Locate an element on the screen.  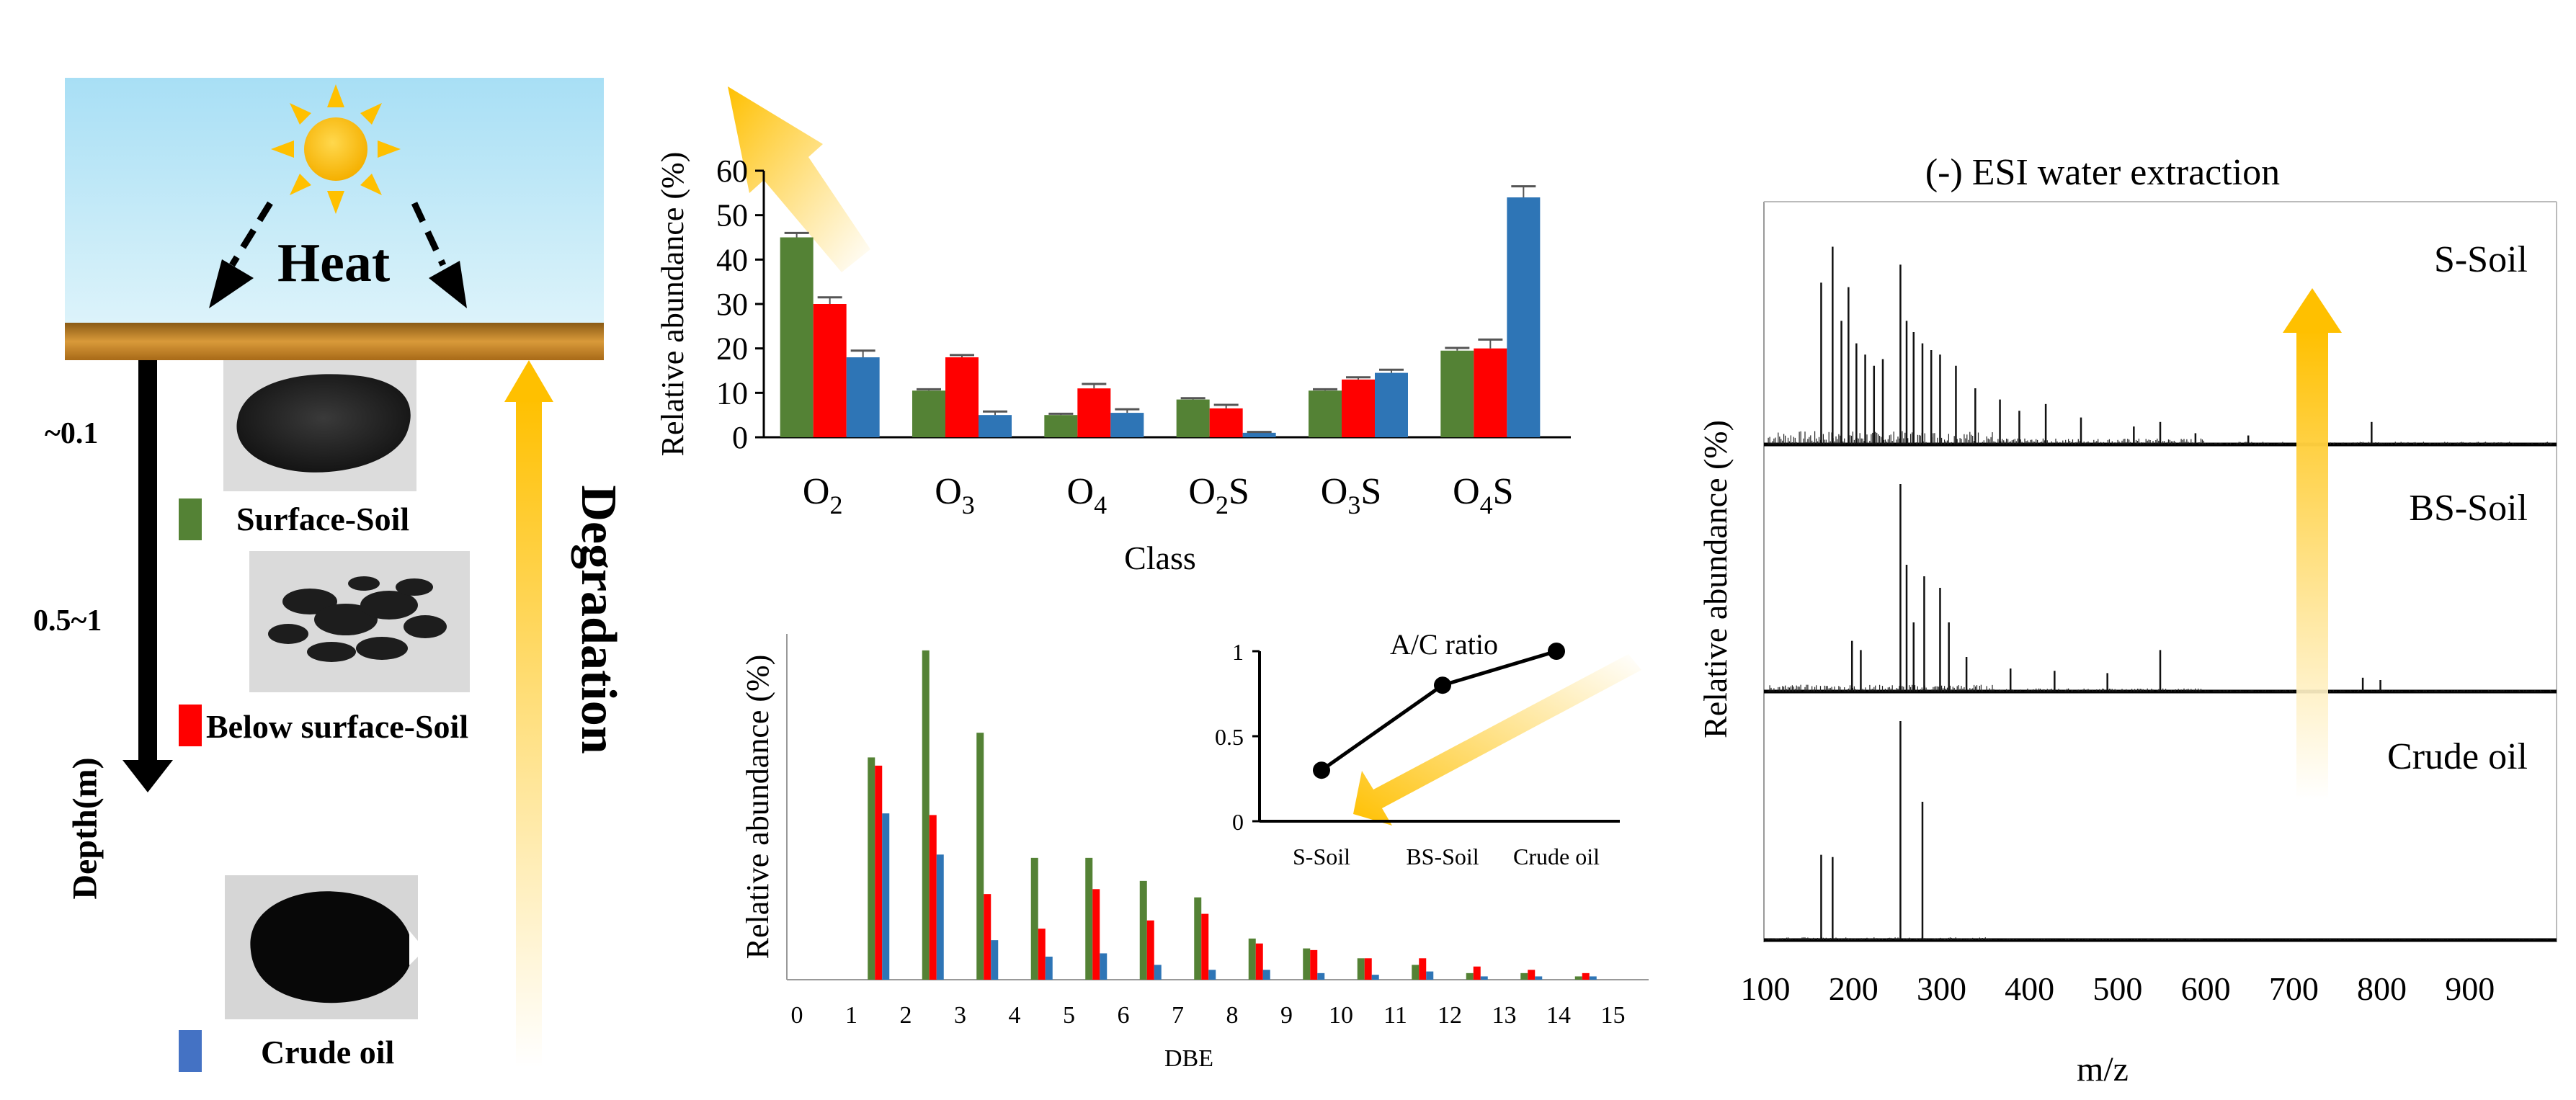
x-tick-label-0: 0 is located at coordinates (797, 1015).